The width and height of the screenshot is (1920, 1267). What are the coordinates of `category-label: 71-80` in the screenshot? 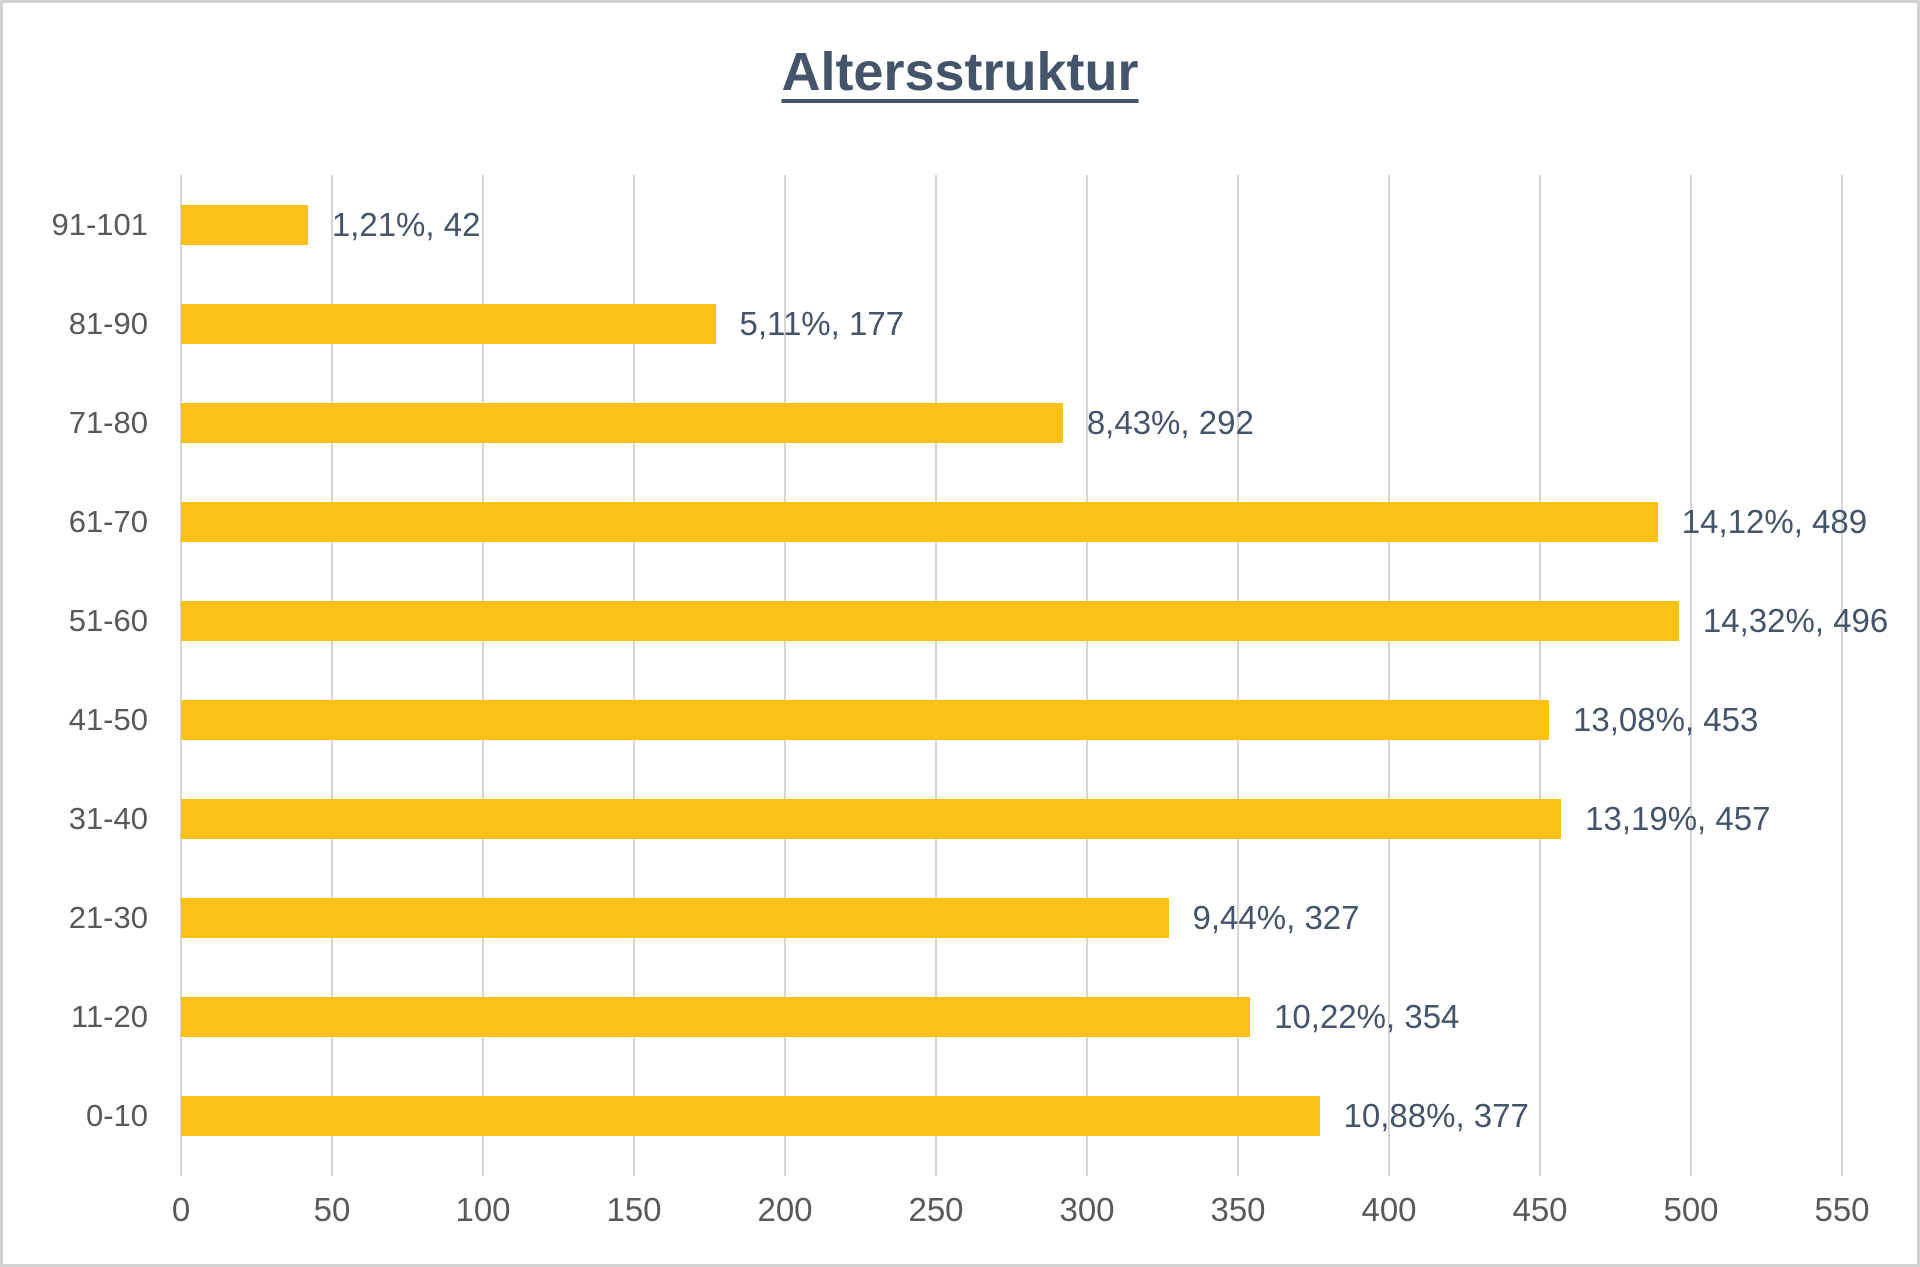 It's located at (108, 422).